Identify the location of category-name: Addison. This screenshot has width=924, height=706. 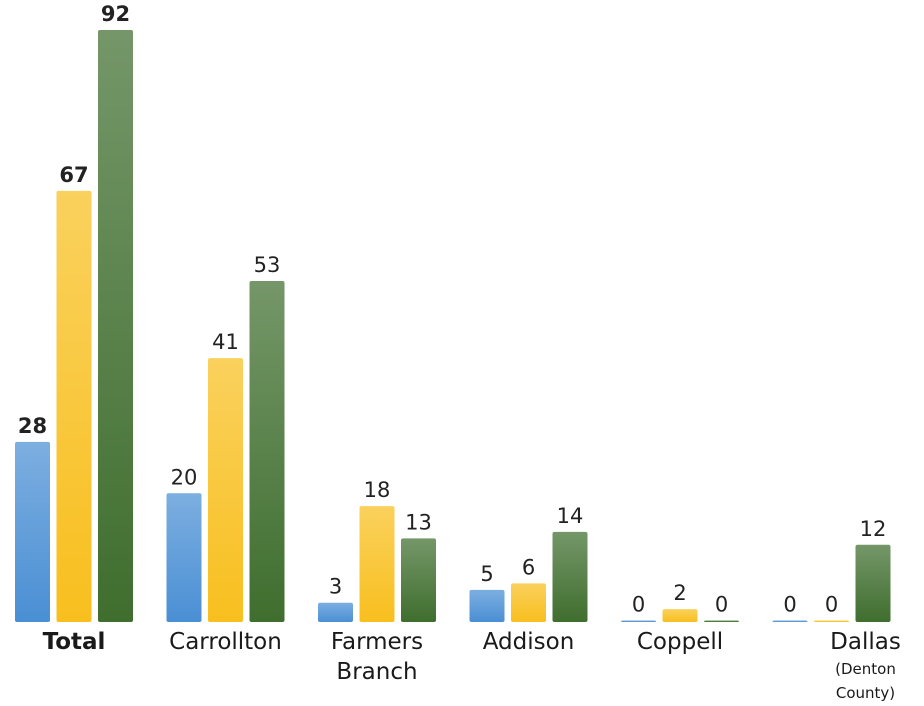
(528, 642).